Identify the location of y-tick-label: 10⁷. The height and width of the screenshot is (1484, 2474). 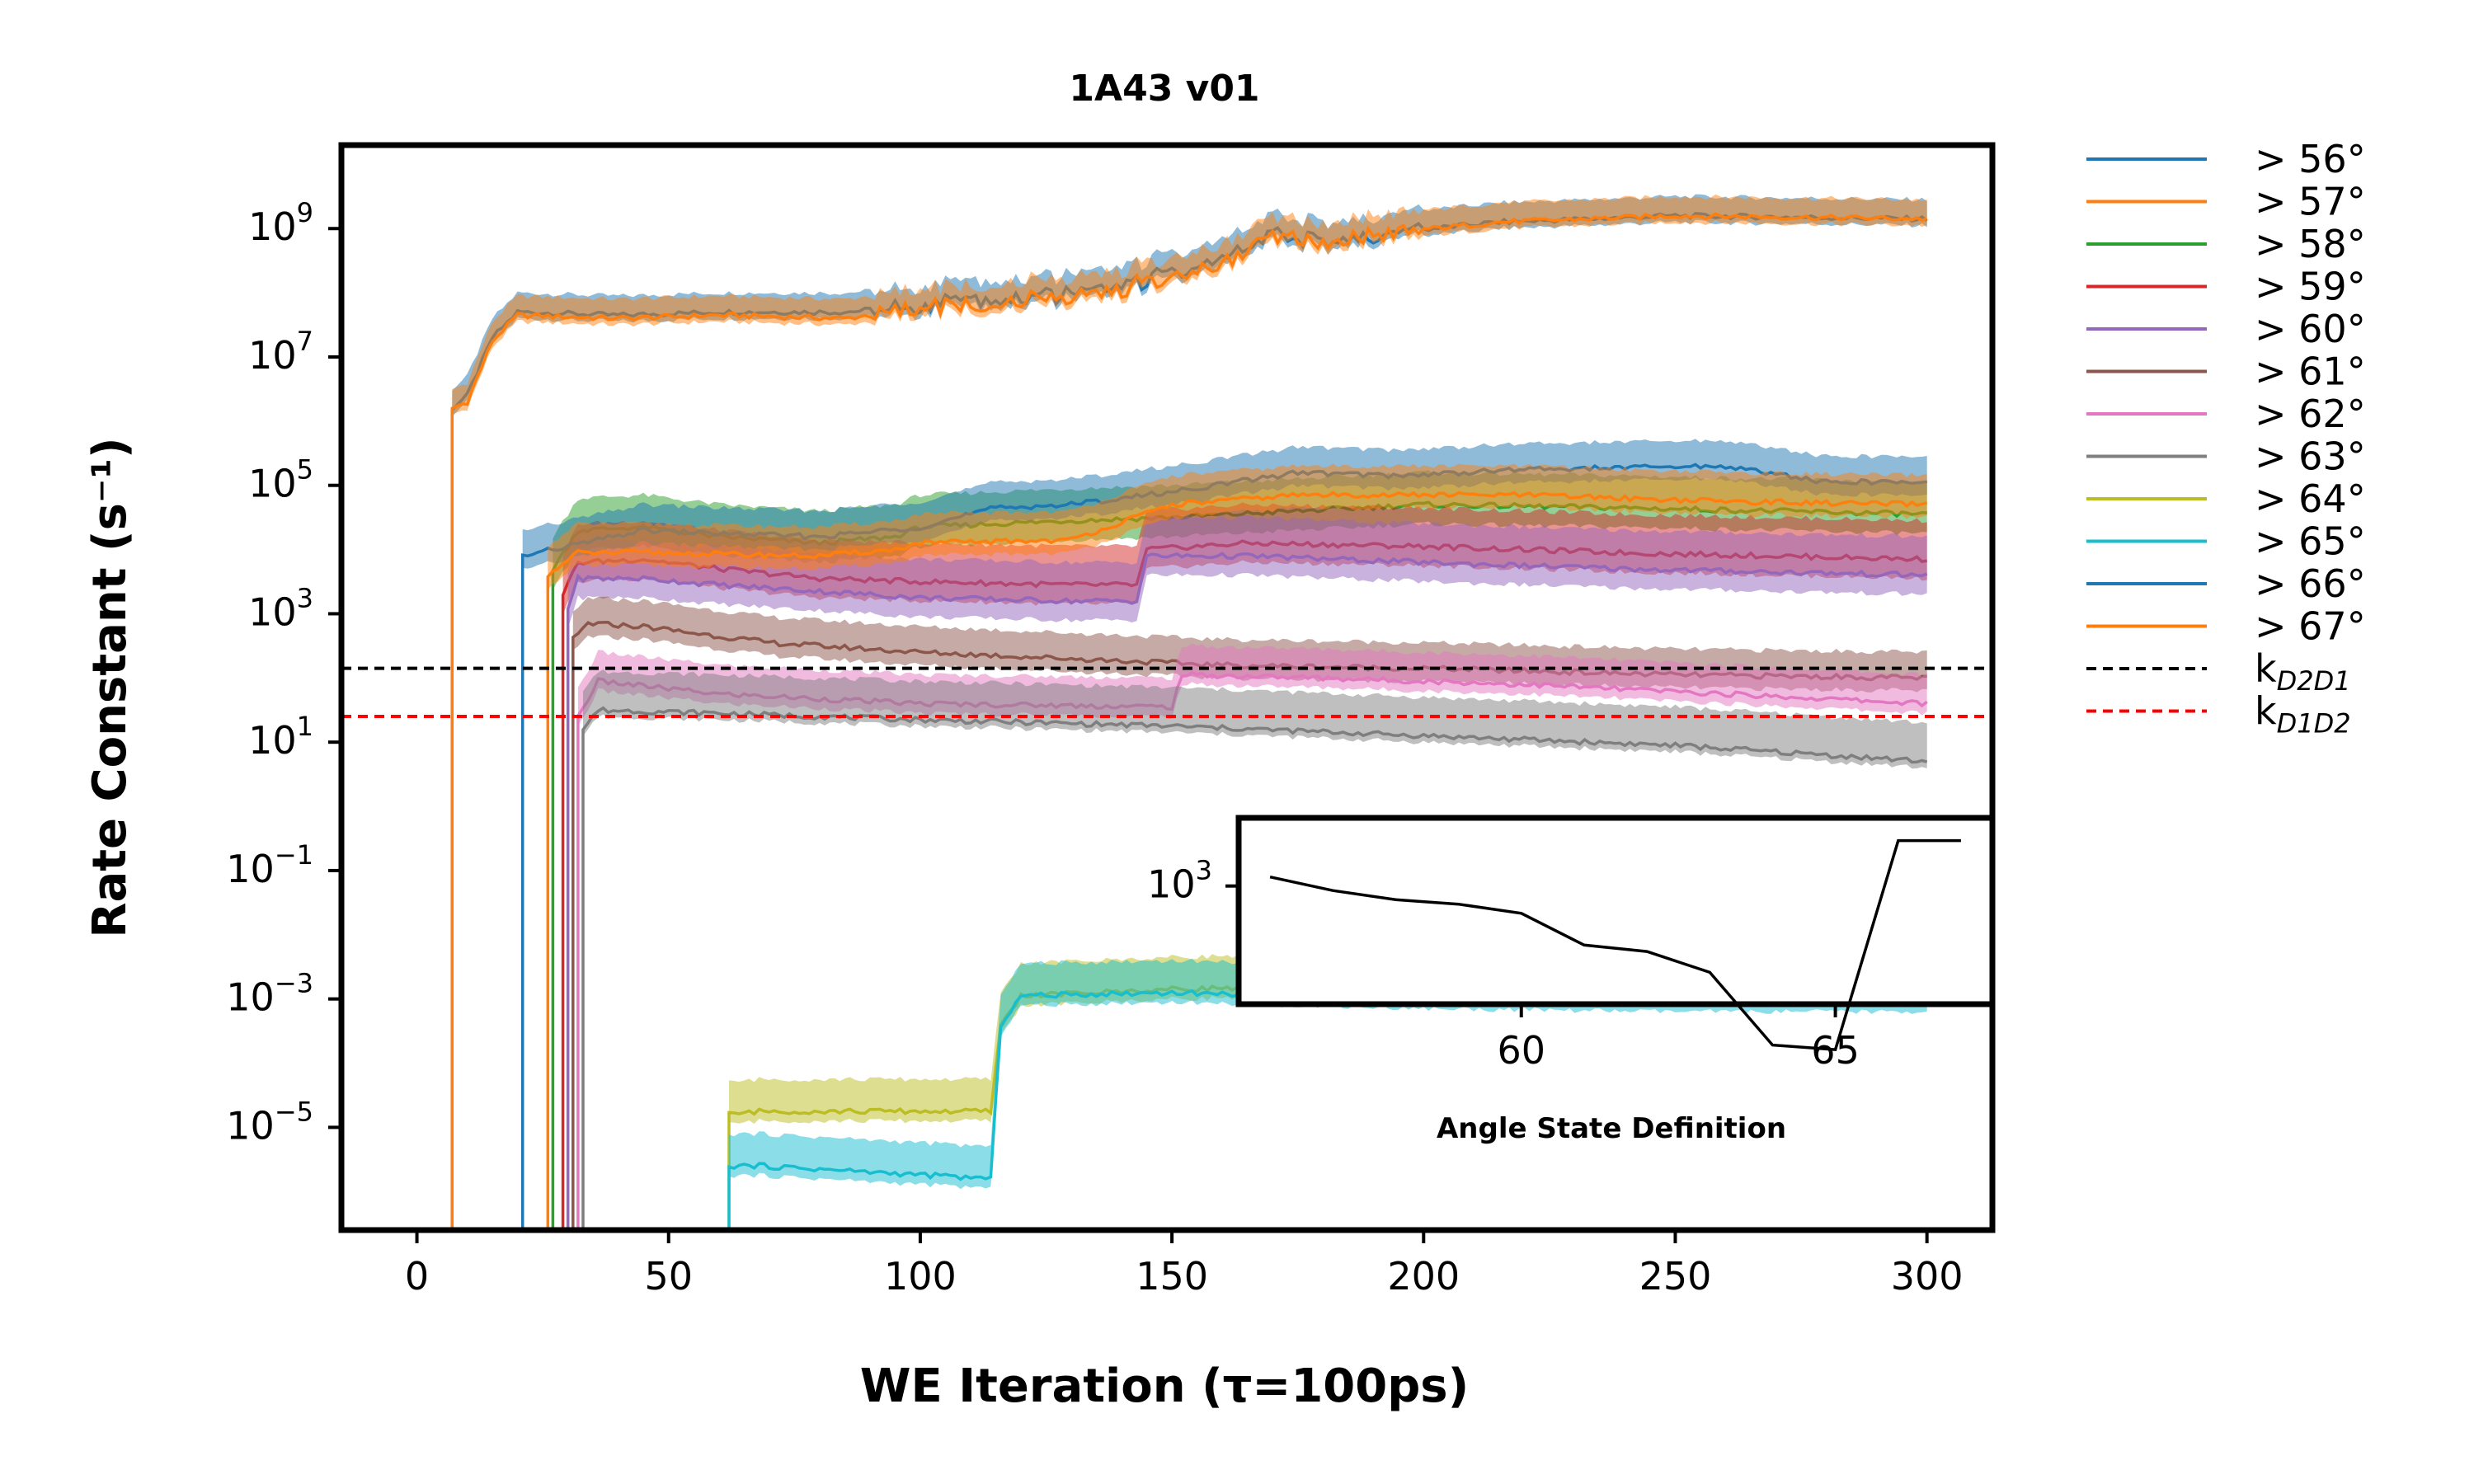
(280, 352).